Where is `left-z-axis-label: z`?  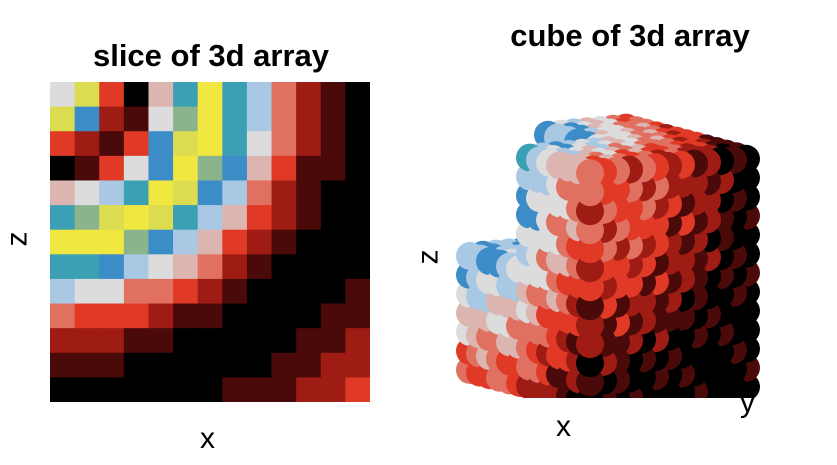
left-z-axis-label: z is located at coordinates (17, 239).